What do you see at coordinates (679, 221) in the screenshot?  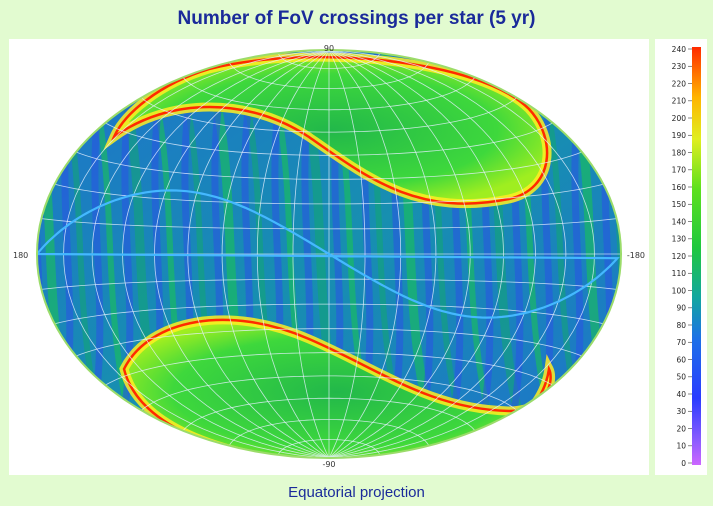 I see `colorbar-tick-label: 140` at bounding box center [679, 221].